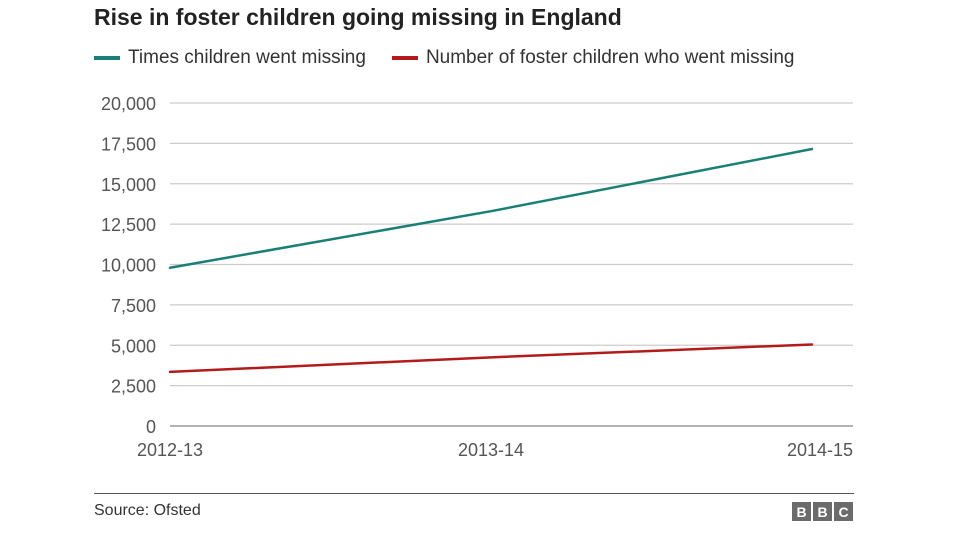 The height and width of the screenshot is (549, 976). I want to click on legend-item-times-missing: Times children went missing, so click(230, 58).